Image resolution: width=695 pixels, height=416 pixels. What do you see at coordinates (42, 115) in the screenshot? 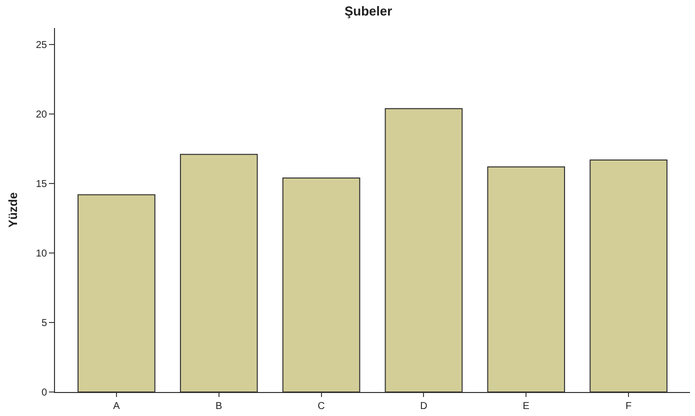
I see `y-tick-label: 20` at bounding box center [42, 115].